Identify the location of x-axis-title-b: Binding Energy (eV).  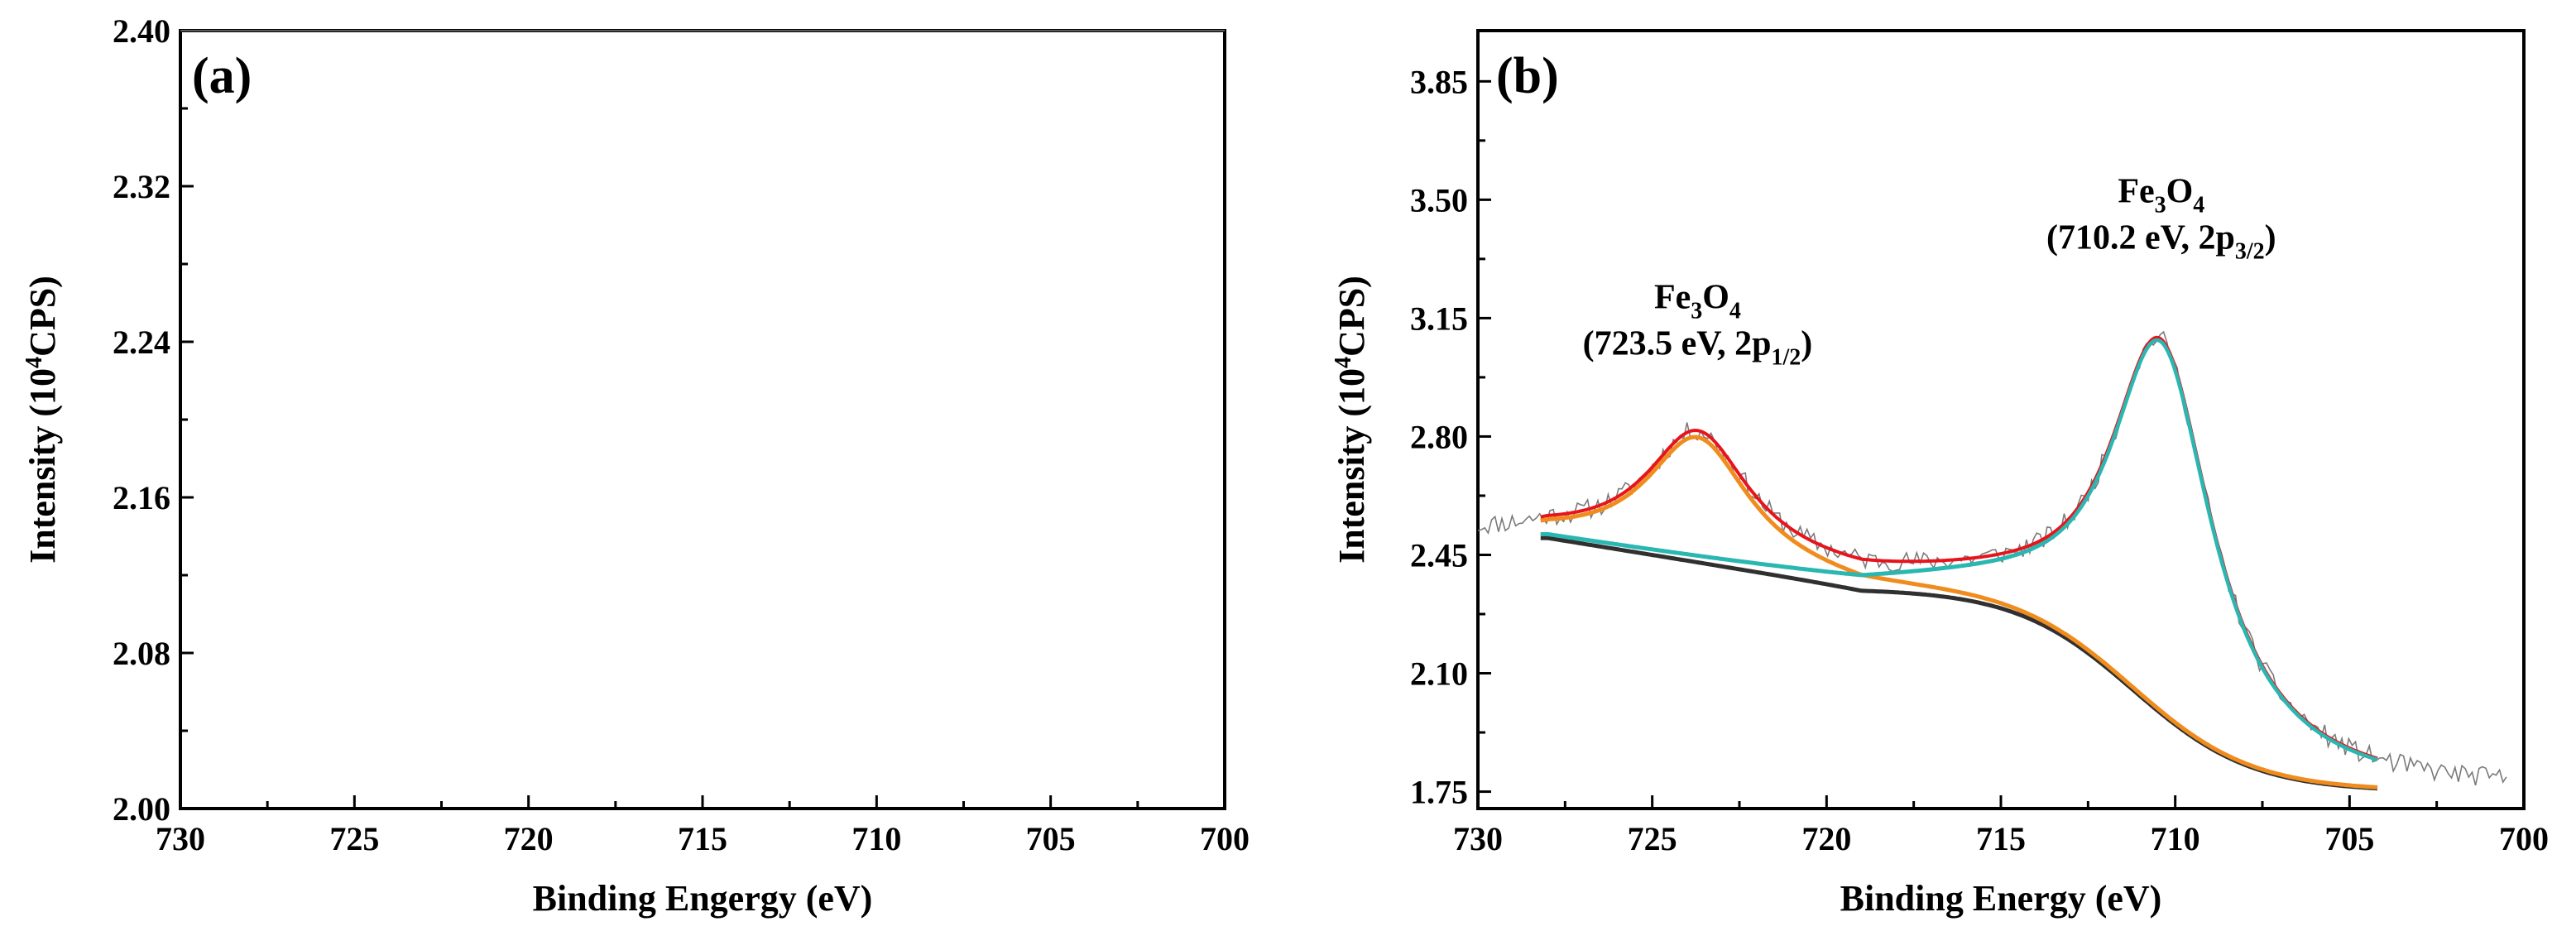
(2001, 898).